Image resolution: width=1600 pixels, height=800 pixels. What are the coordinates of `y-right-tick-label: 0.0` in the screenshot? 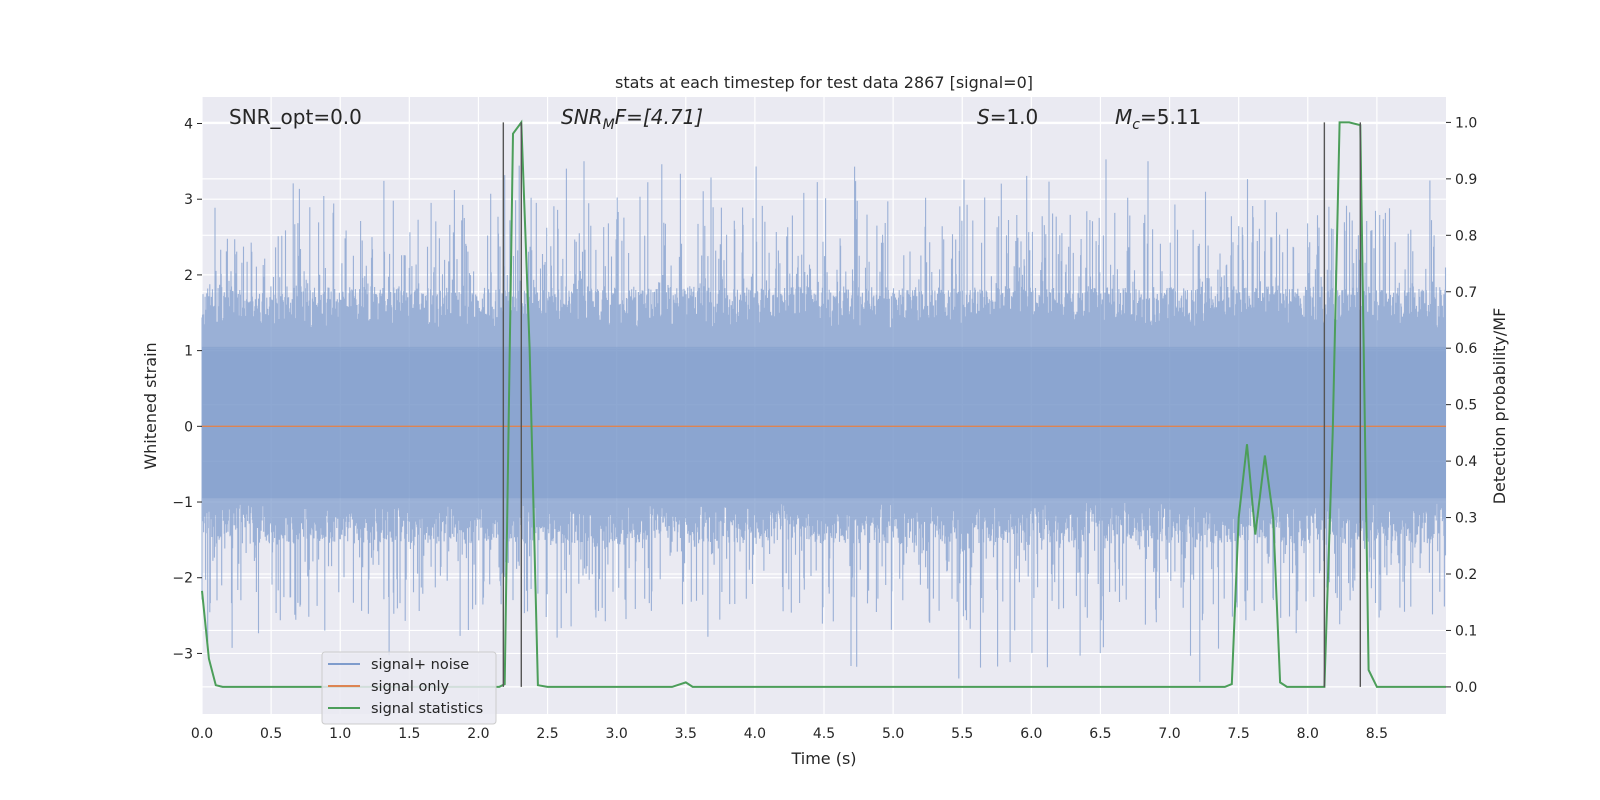 It's located at (1466, 688).